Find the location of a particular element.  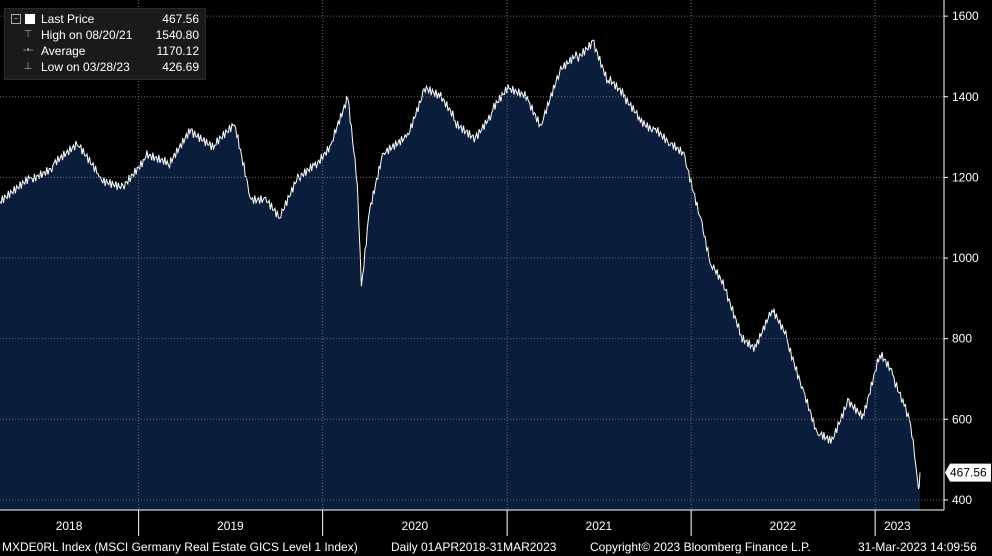

last-value-marker is located at coordinates (968, 472).